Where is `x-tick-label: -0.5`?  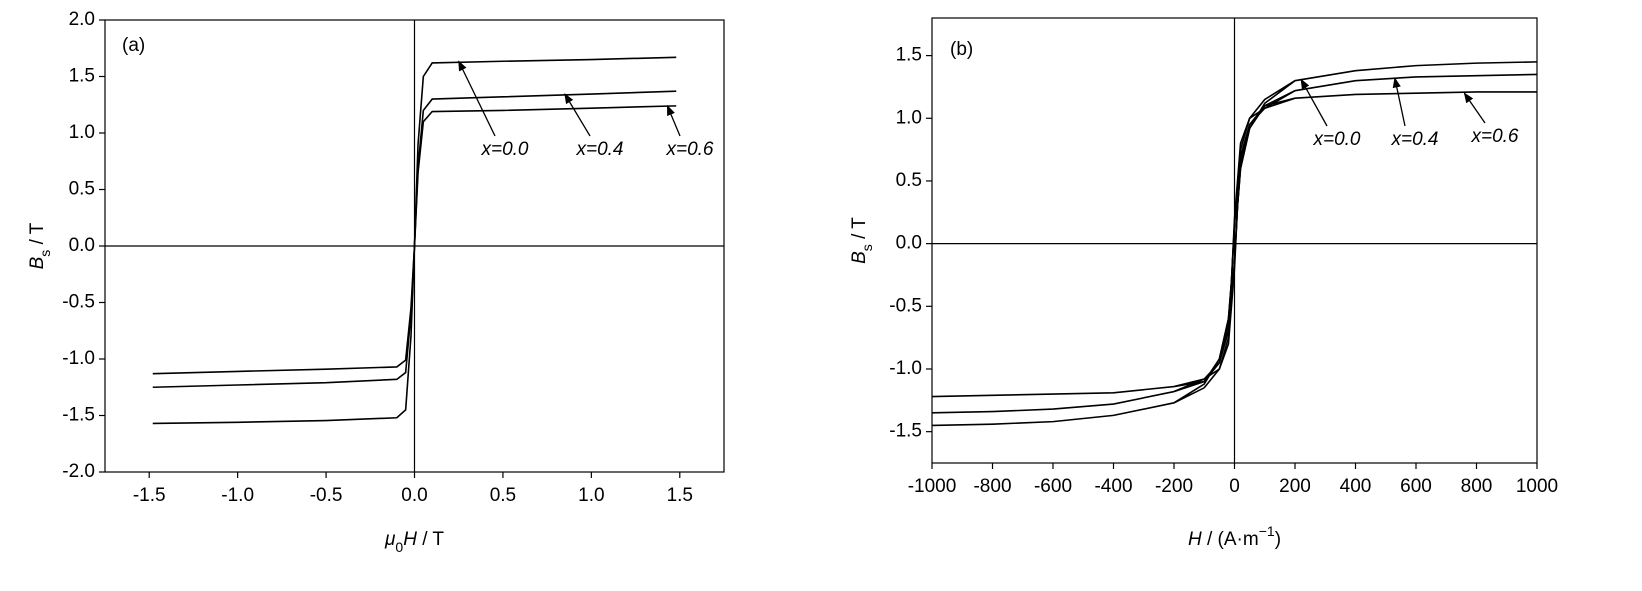
x-tick-label: -0.5 is located at coordinates (326, 495).